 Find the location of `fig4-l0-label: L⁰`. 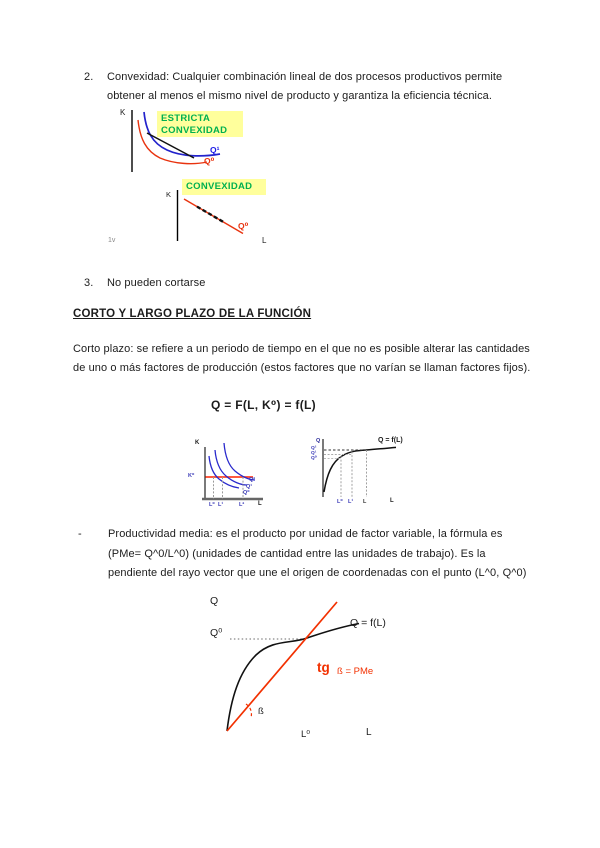

fig4-l0-label: L⁰ is located at coordinates (340, 502).